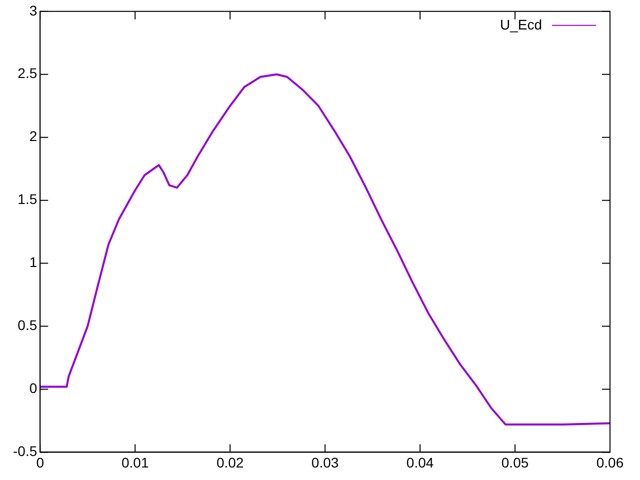  What do you see at coordinates (28, 73) in the screenshot?
I see `y-tick-label: 2.5` at bounding box center [28, 73].